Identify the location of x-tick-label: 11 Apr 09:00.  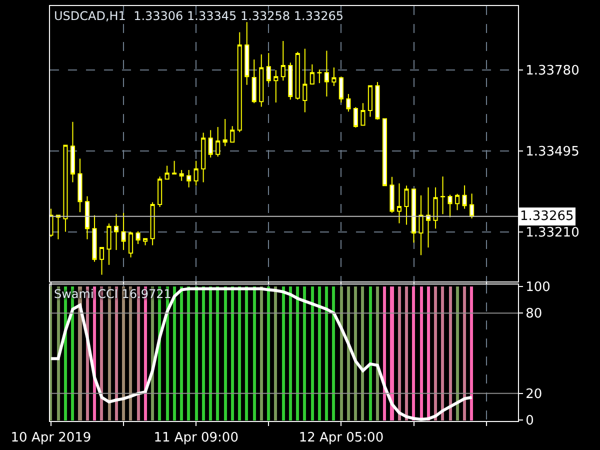
(196, 438).